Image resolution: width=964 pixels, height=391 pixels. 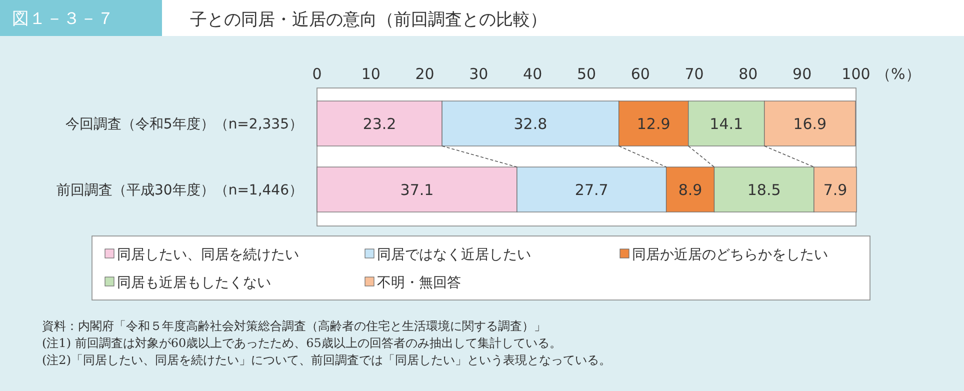 What do you see at coordinates (898, 74) in the screenshot?
I see `x-axis-title: （%）` at bounding box center [898, 74].